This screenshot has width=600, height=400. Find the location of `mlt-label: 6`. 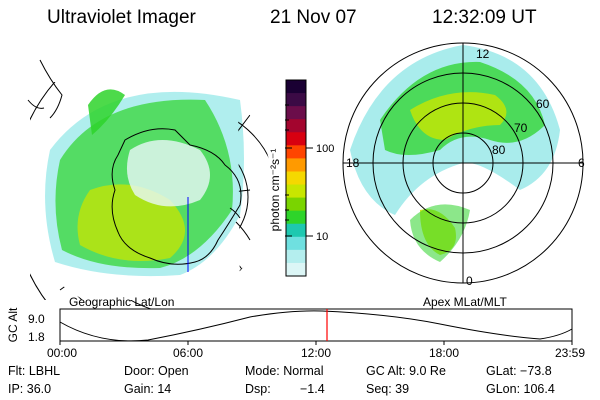

mlt-label: 6 is located at coordinates (581, 163).